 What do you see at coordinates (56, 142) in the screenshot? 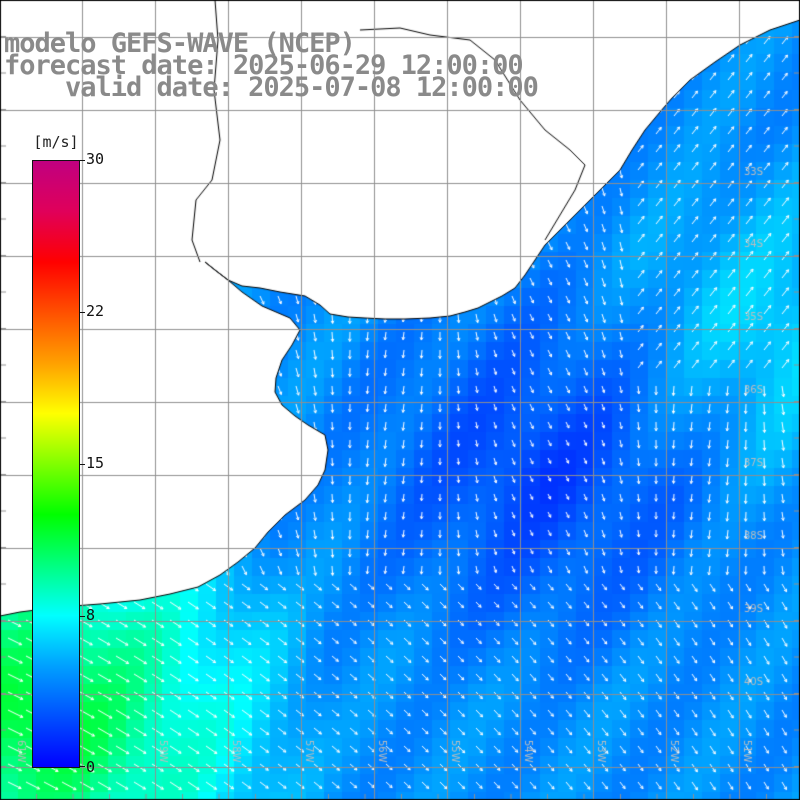
I see `colorbar-unit-label: [m/s]` at bounding box center [56, 142].